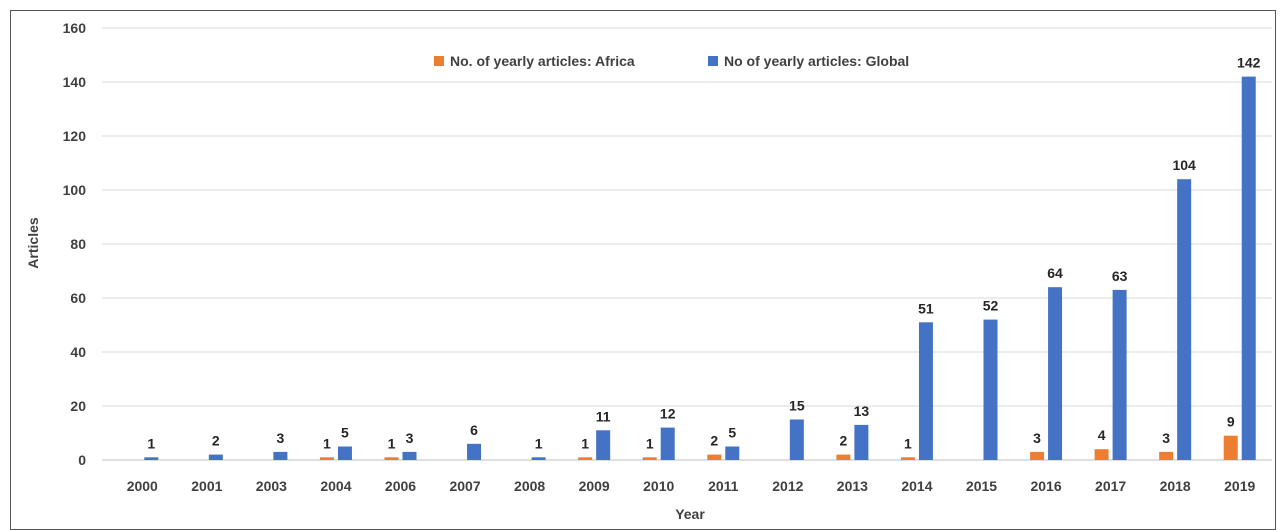  What do you see at coordinates (585, 443) in the screenshot?
I see `data-label-africa-2009: 1` at bounding box center [585, 443].